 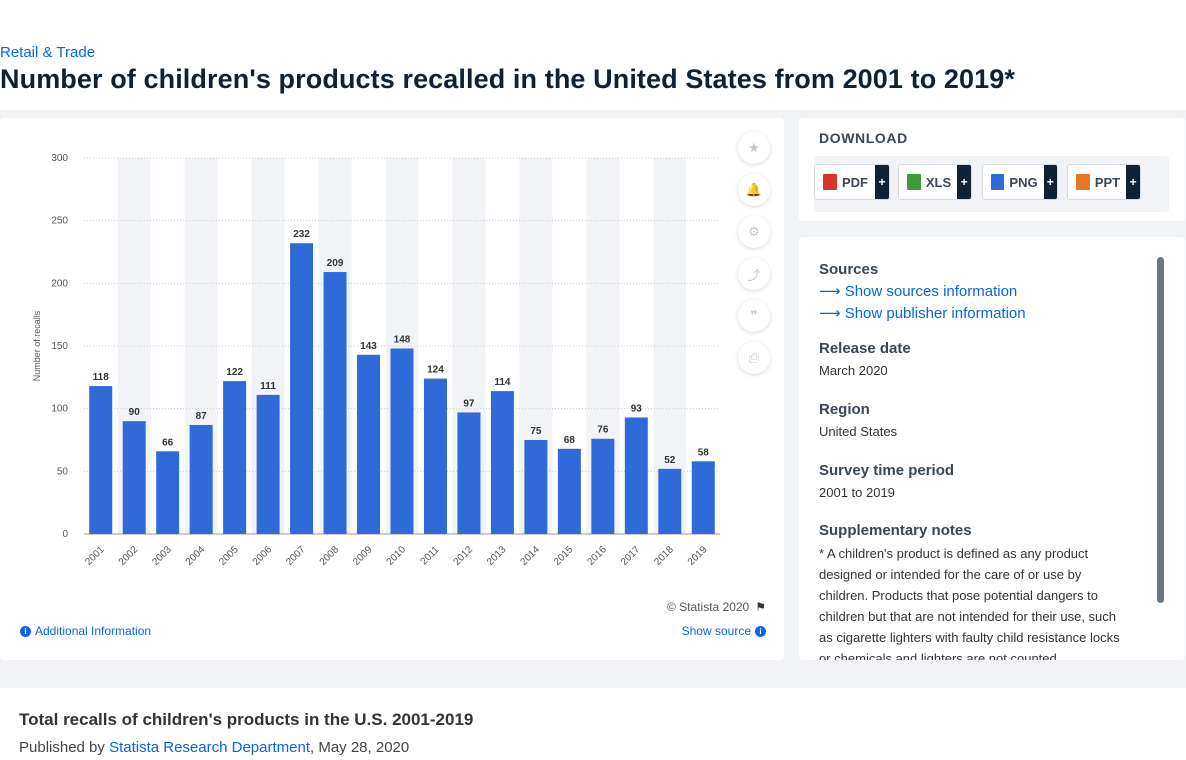 I want to click on show-source-label: Show source, so click(x=716, y=631).